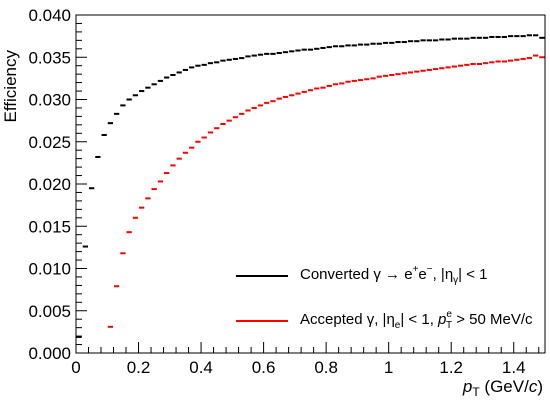 The height and width of the screenshot is (404, 550). Describe the element at coordinates (75, 367) in the screenshot. I see `x-tick-label-0: 0` at that location.